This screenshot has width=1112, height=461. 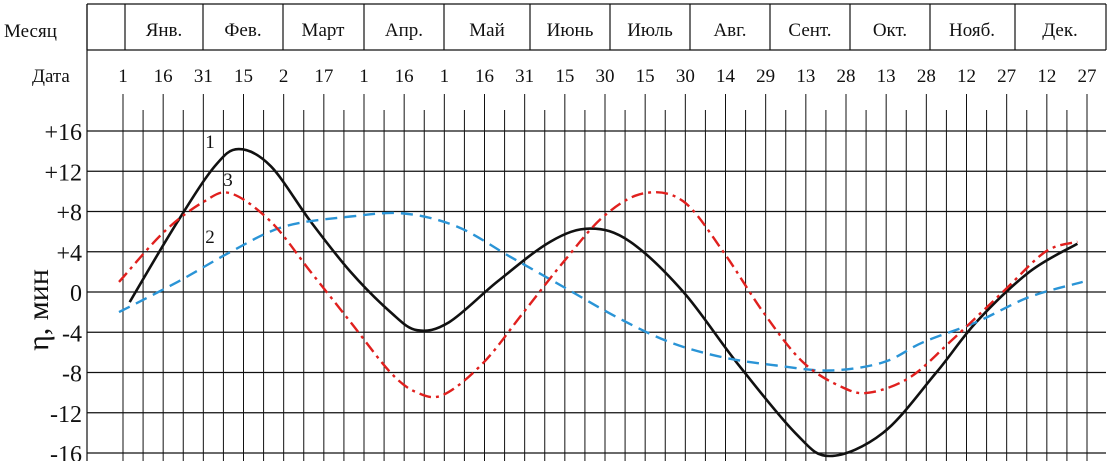 What do you see at coordinates (323, 76) in the screenshot?
I see `date-label: 17` at bounding box center [323, 76].